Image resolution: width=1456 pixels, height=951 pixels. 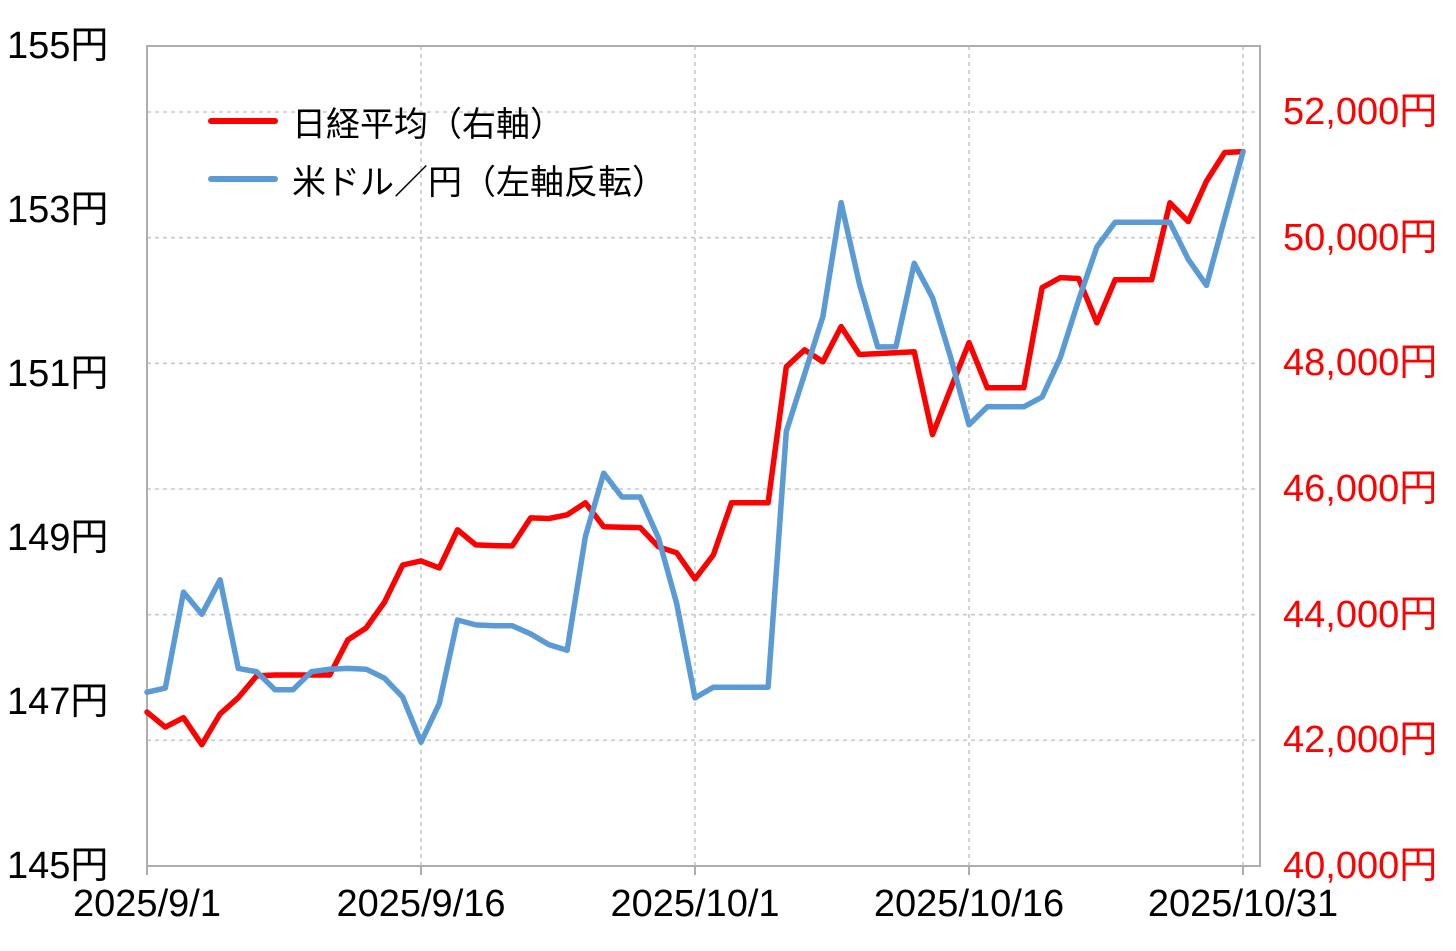 I want to click on y-right-tick-label: 52,000円, so click(x=1360, y=112).